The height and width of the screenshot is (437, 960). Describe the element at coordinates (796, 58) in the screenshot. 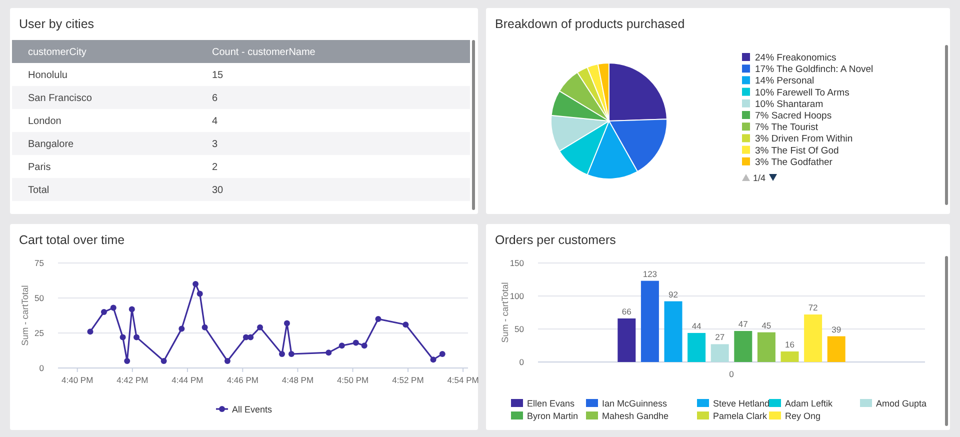

I see `legend-label: 24% Freakonomics` at that location.